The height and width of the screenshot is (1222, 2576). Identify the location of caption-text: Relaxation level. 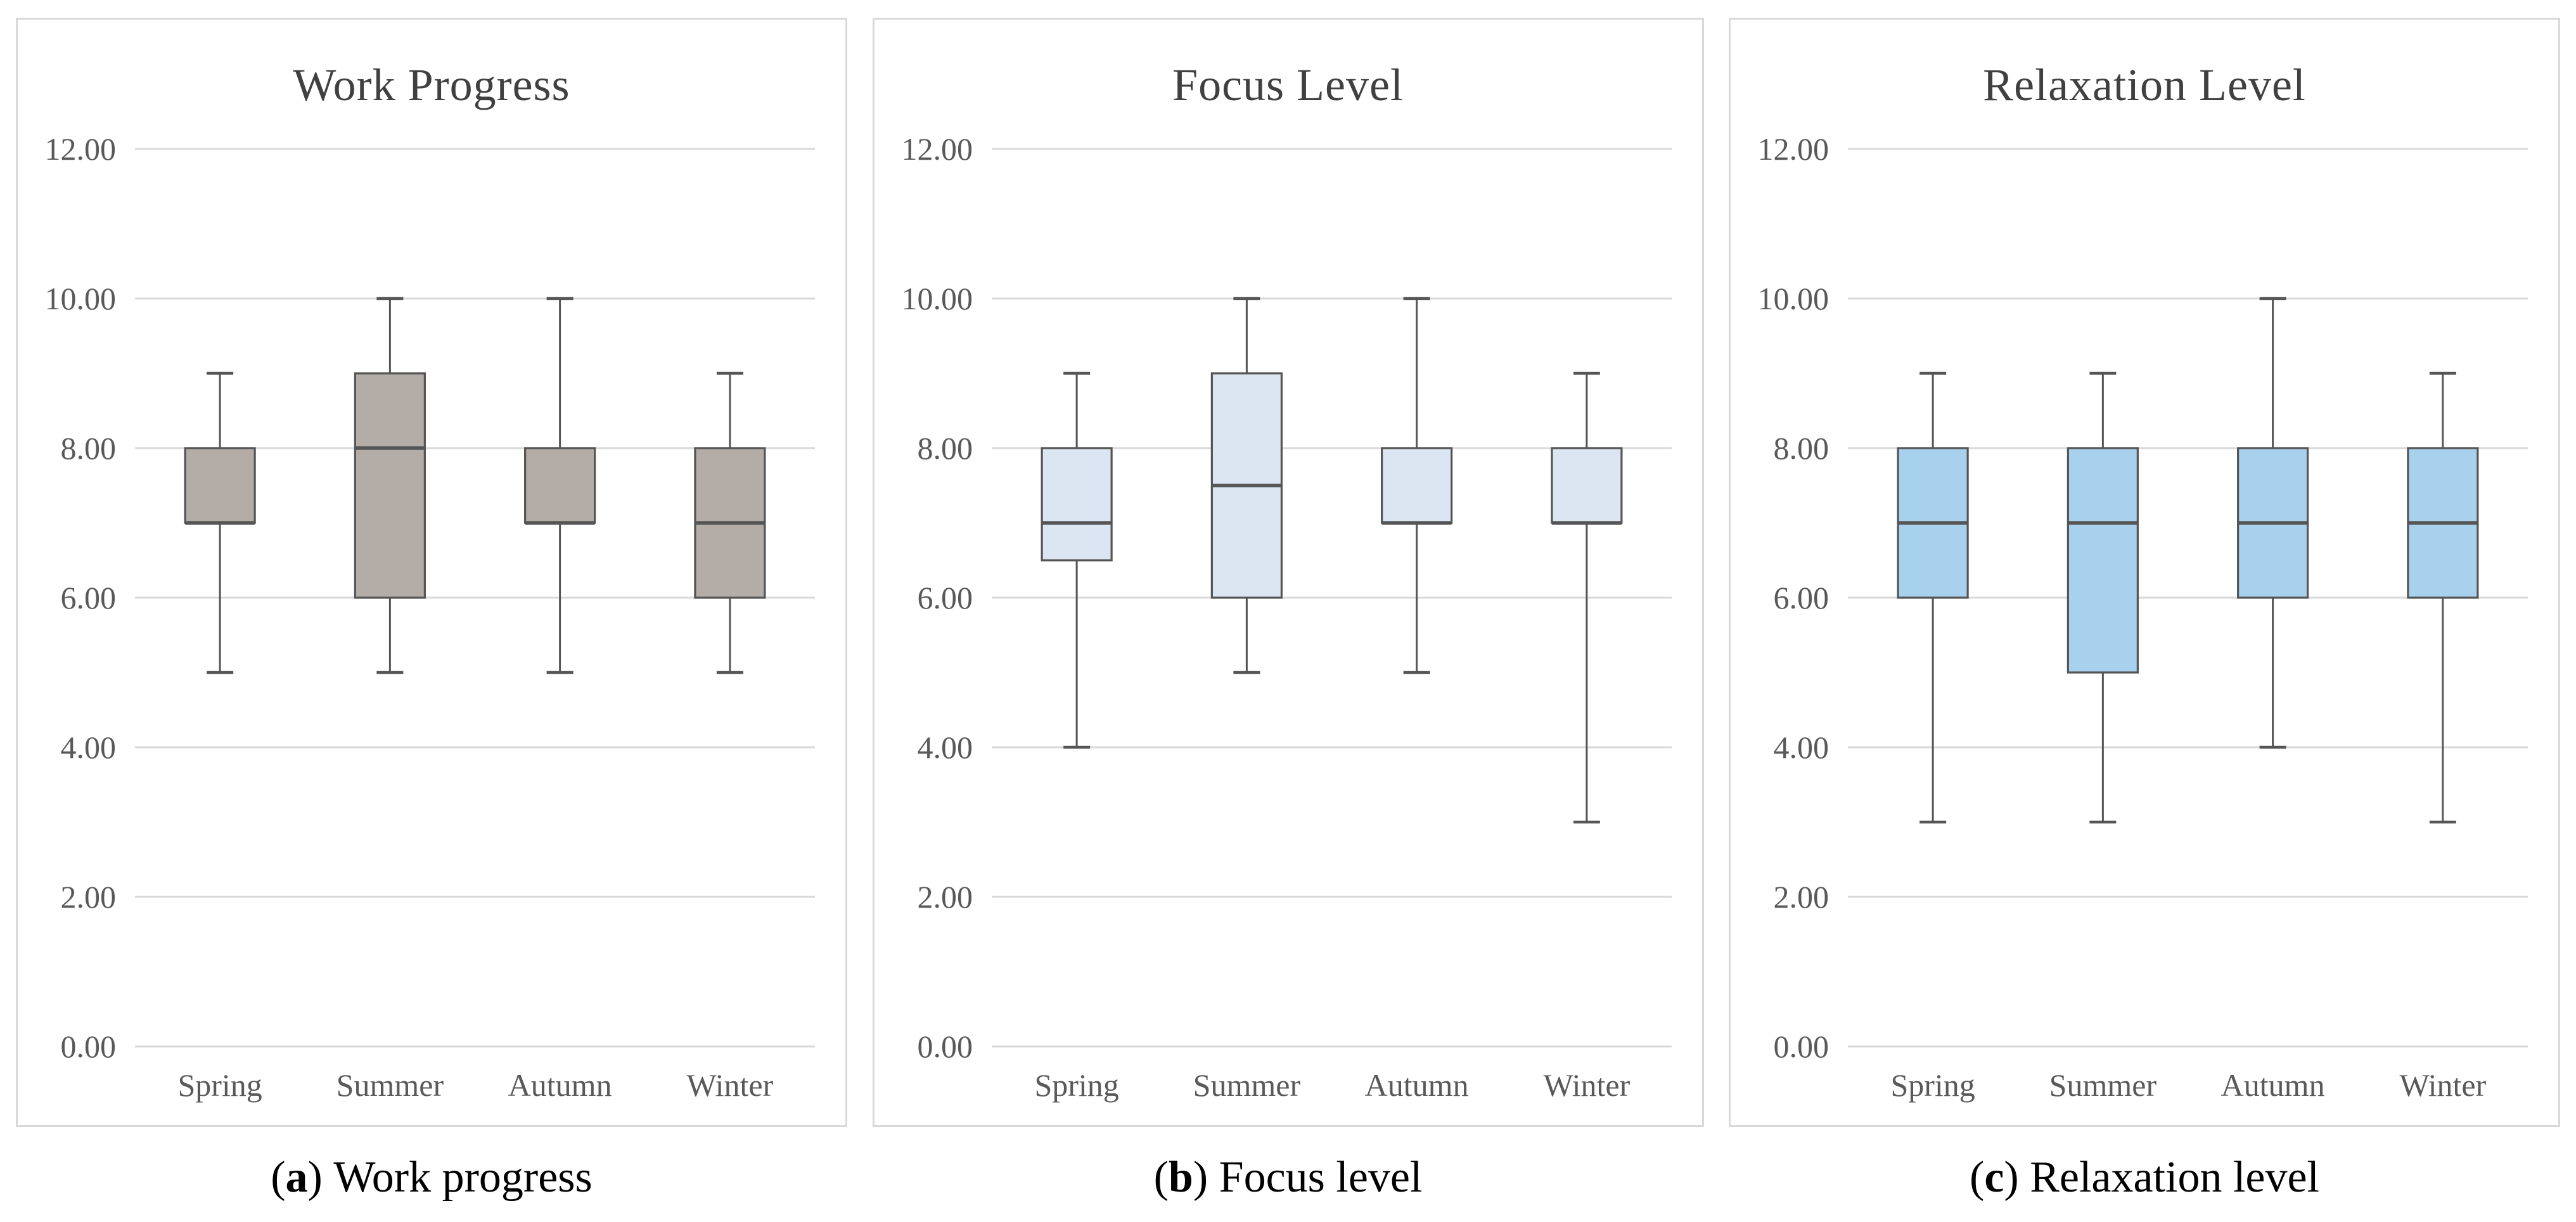
(2174, 1177).